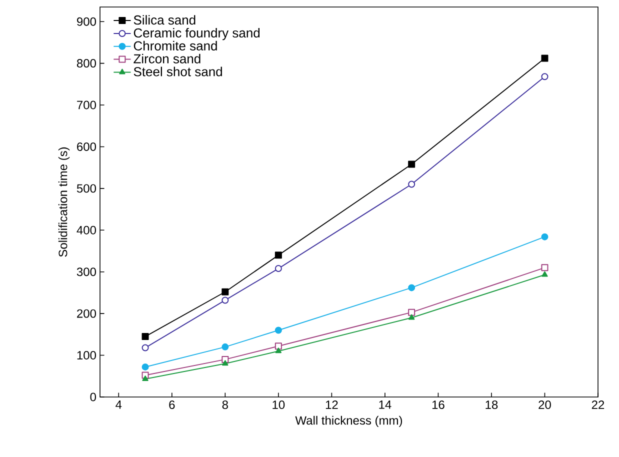 The image size is (619, 457). I want to click on y-tick-label: 0, so click(93, 397).